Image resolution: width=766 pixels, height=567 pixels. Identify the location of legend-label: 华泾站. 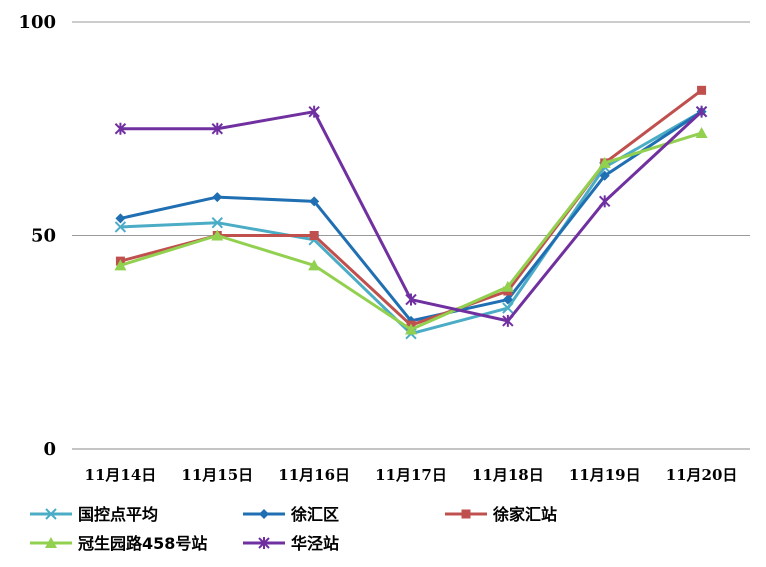
(315, 543).